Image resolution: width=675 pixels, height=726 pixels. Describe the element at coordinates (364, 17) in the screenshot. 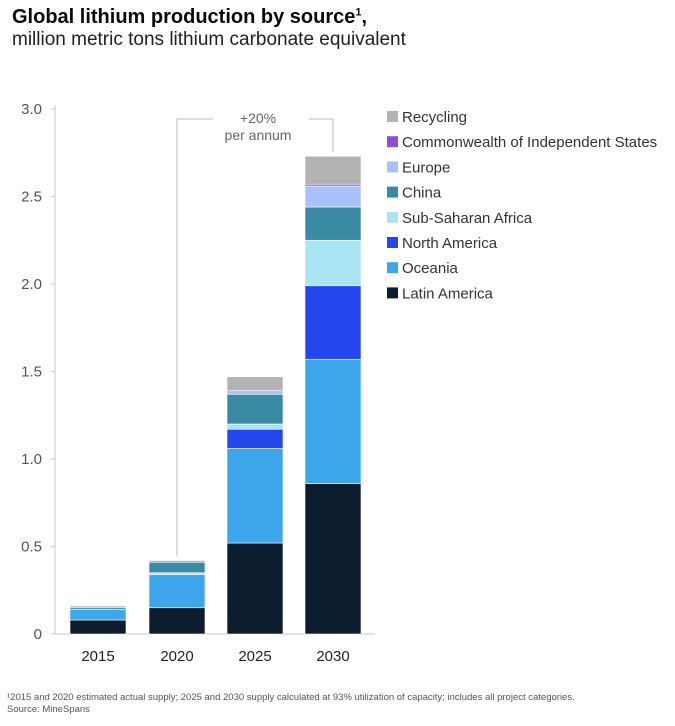

I see `title-suffix: ,` at that location.